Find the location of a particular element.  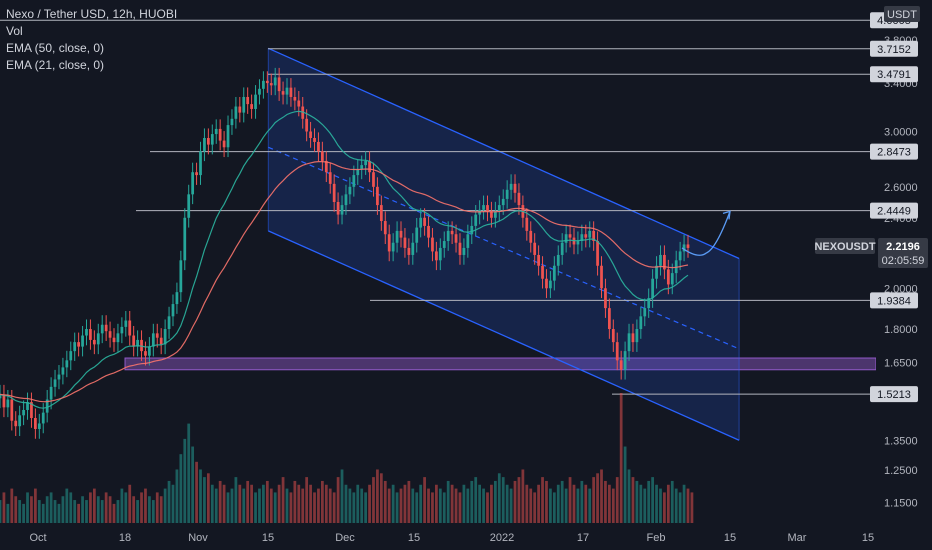

legend-symbol: Nexo / Tether USD, 12h, HUOBI is located at coordinates (92, 14).